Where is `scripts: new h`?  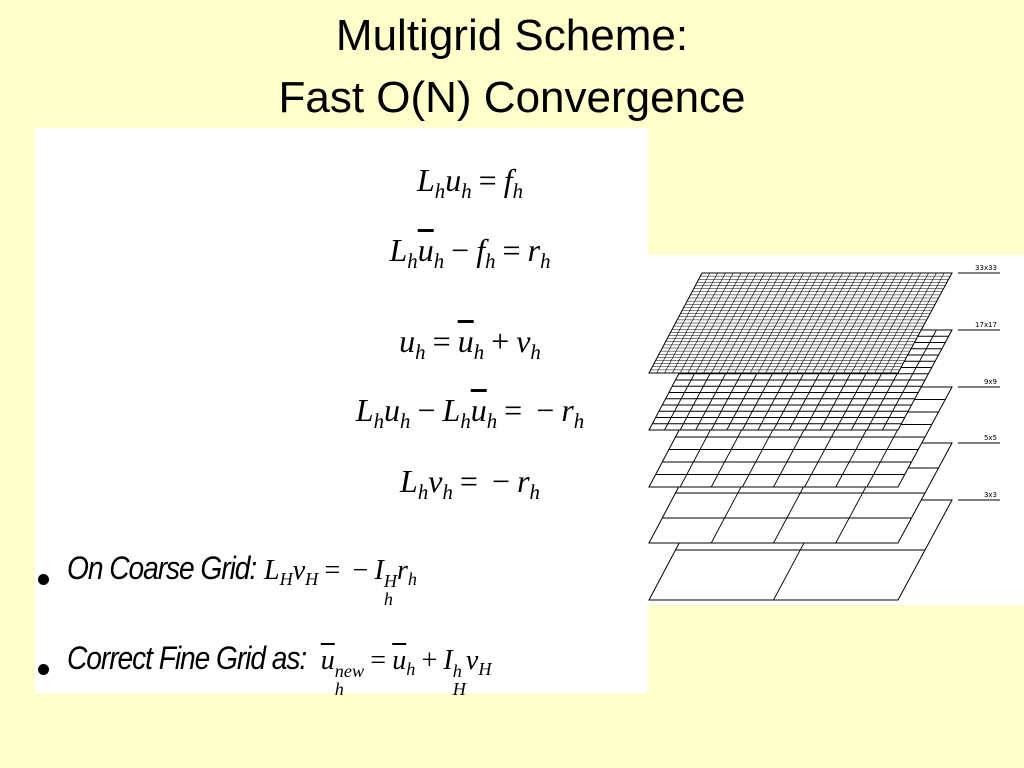
scripts: new h is located at coordinates (349, 681).